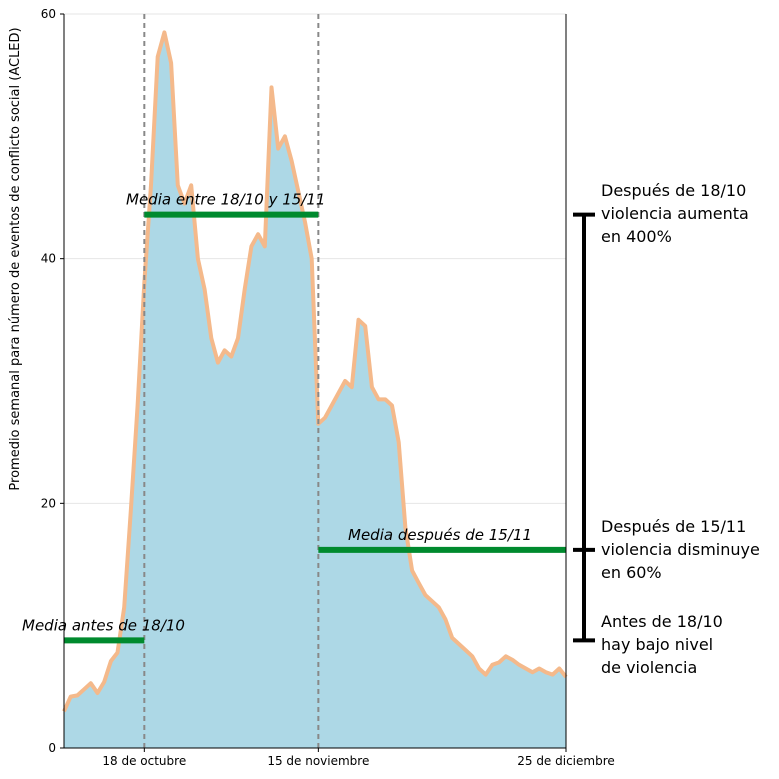  What do you see at coordinates (48, 259) in the screenshot?
I see `y-tick-label: 40` at bounding box center [48, 259].